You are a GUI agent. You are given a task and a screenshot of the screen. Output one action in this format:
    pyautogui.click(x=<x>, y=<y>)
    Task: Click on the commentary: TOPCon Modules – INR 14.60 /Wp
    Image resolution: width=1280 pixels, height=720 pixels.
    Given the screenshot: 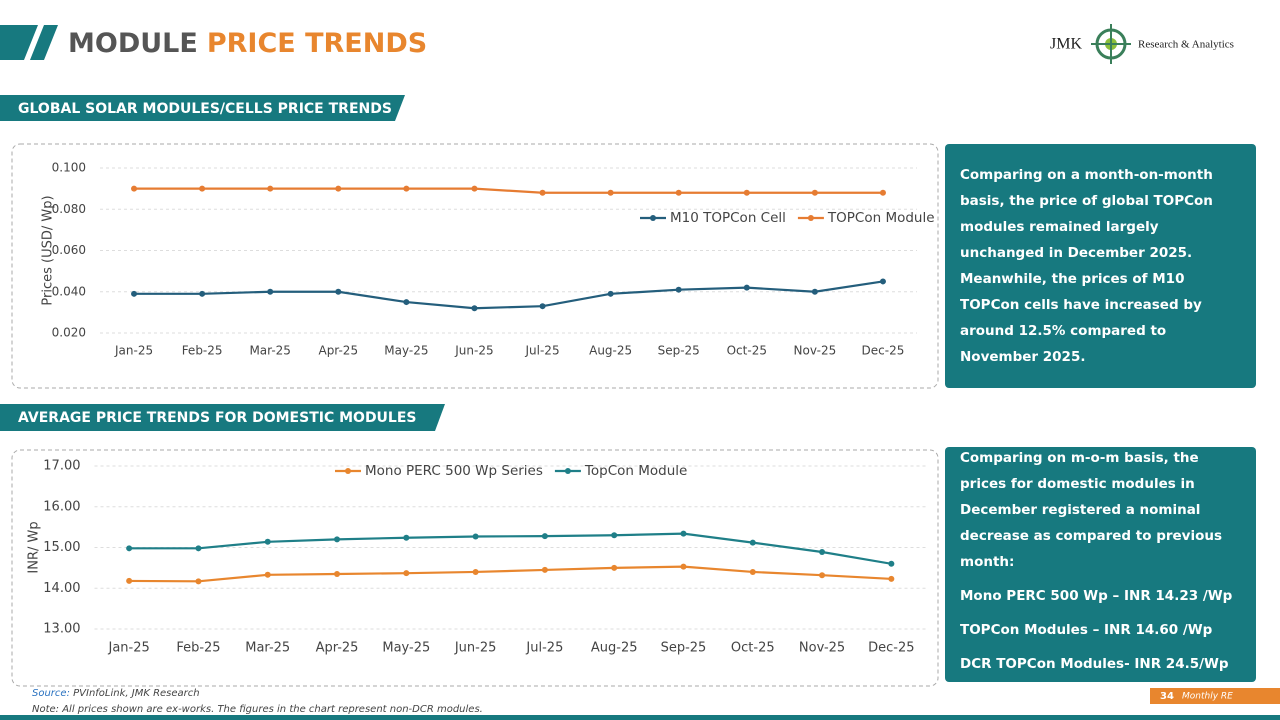 What is the action you would take?
    pyautogui.click(x=1086, y=629)
    